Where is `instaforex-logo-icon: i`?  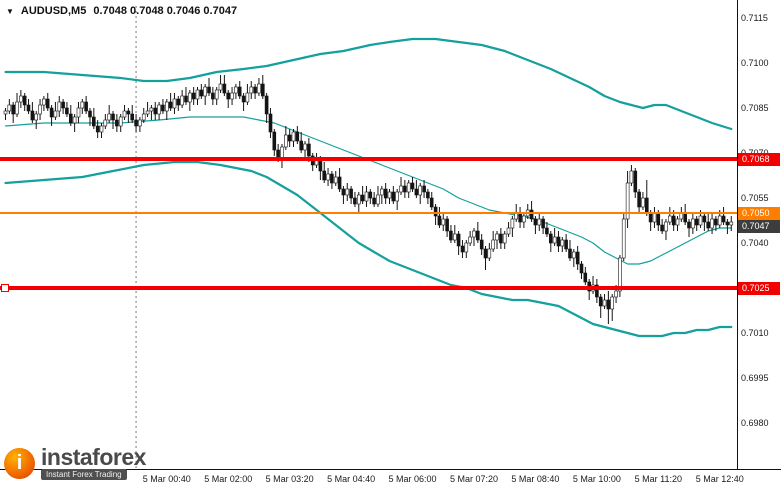 instaforex-logo-icon: i is located at coordinates (19, 463).